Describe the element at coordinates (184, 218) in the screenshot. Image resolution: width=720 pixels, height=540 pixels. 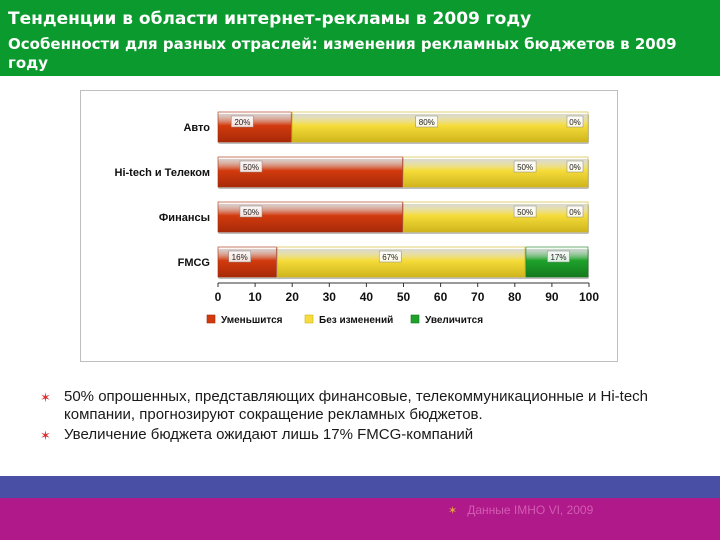
I see `category-label: Финансы` at that location.